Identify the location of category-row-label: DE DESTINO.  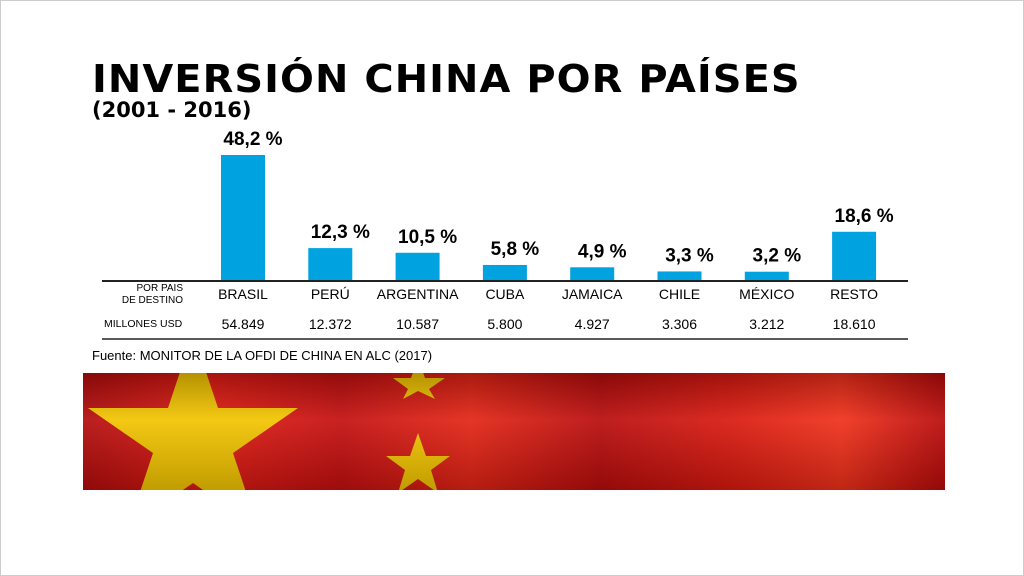
(152, 300).